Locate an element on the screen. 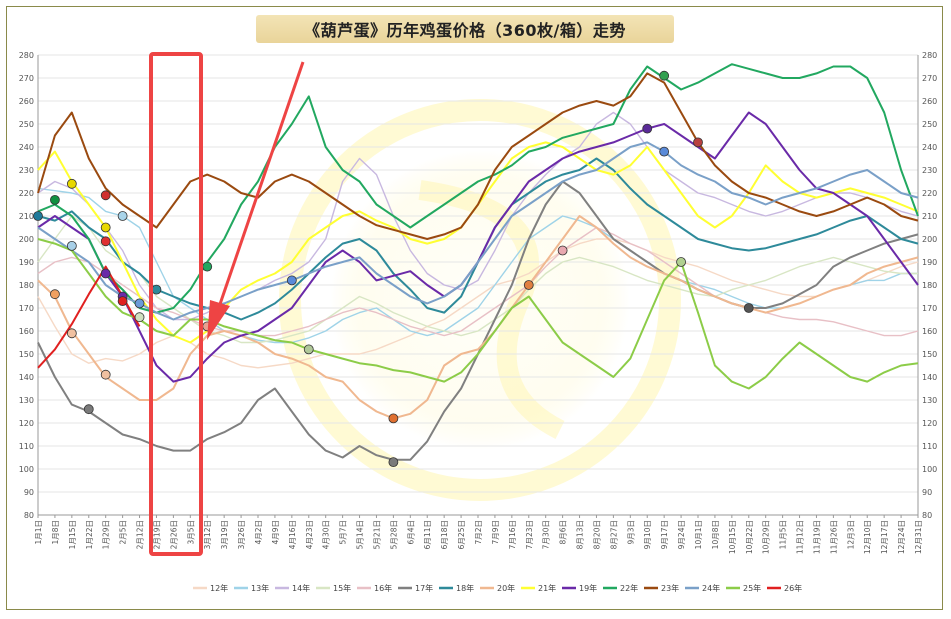 This screenshot has height=619, width=951. y-tick-label-left: 220 is located at coordinates (26, 193).